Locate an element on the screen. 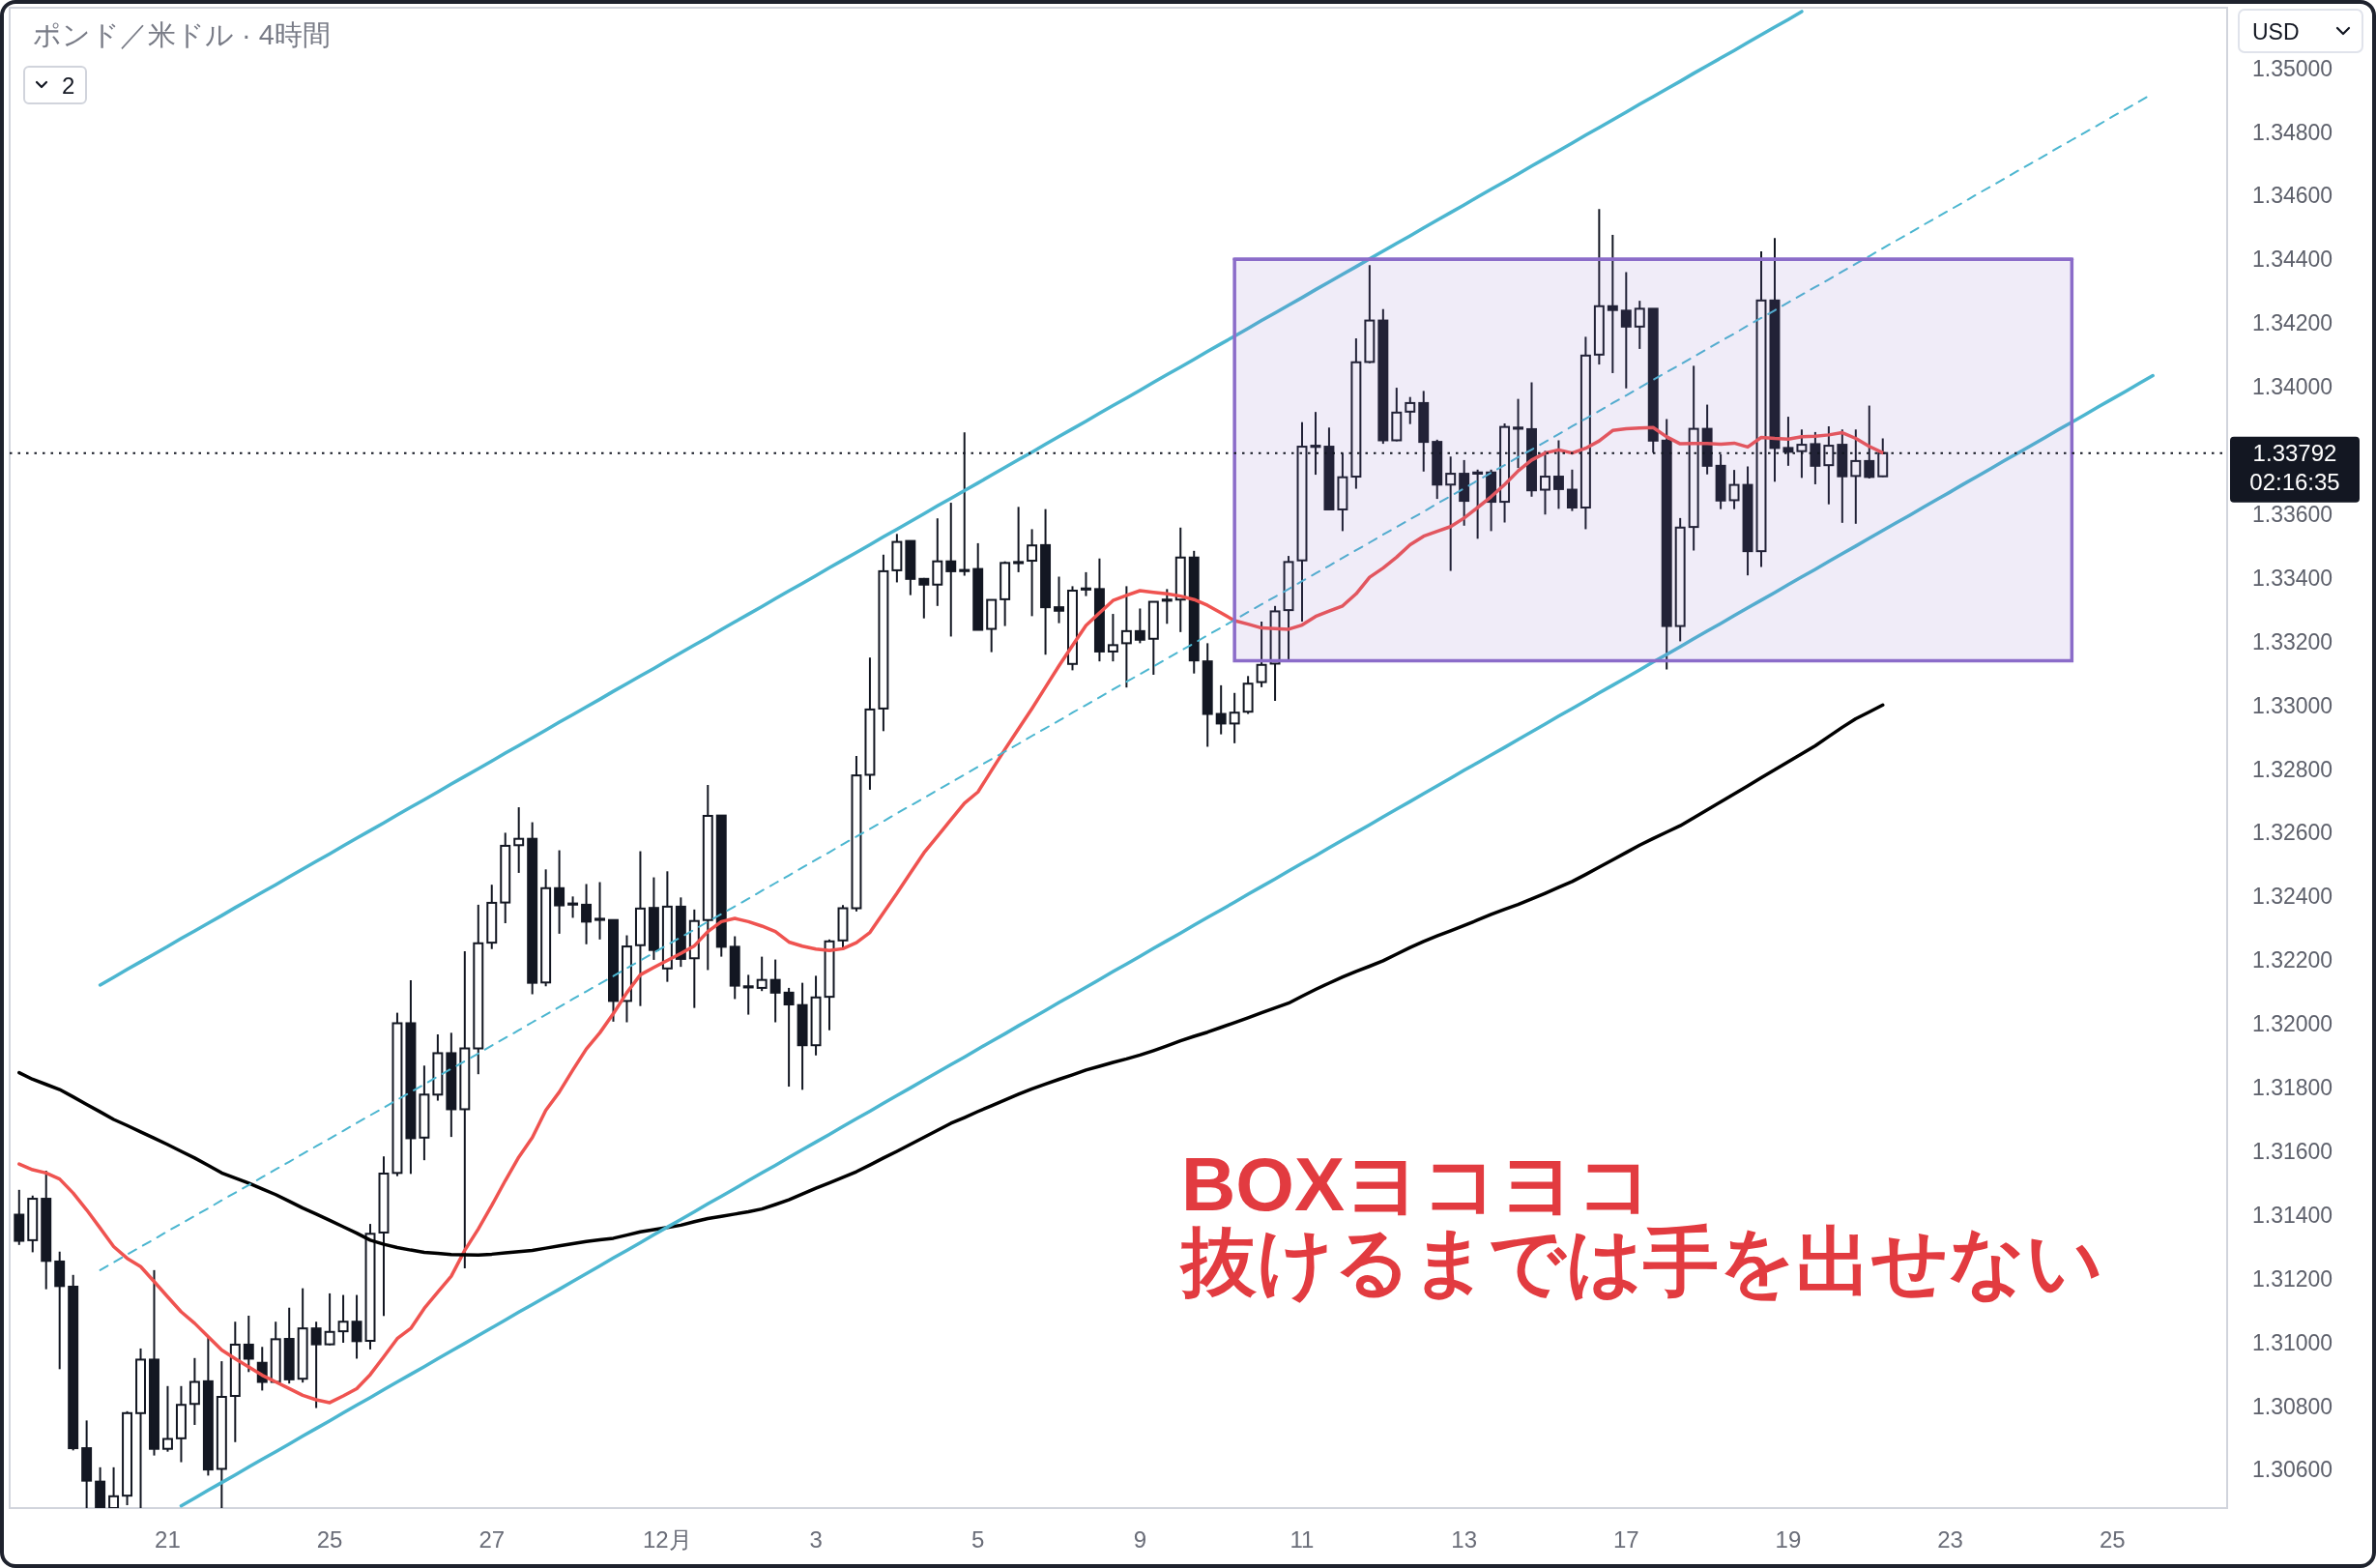 The height and width of the screenshot is (1568, 2376). y-tick-label: 1.34600 is located at coordinates (2292, 196).